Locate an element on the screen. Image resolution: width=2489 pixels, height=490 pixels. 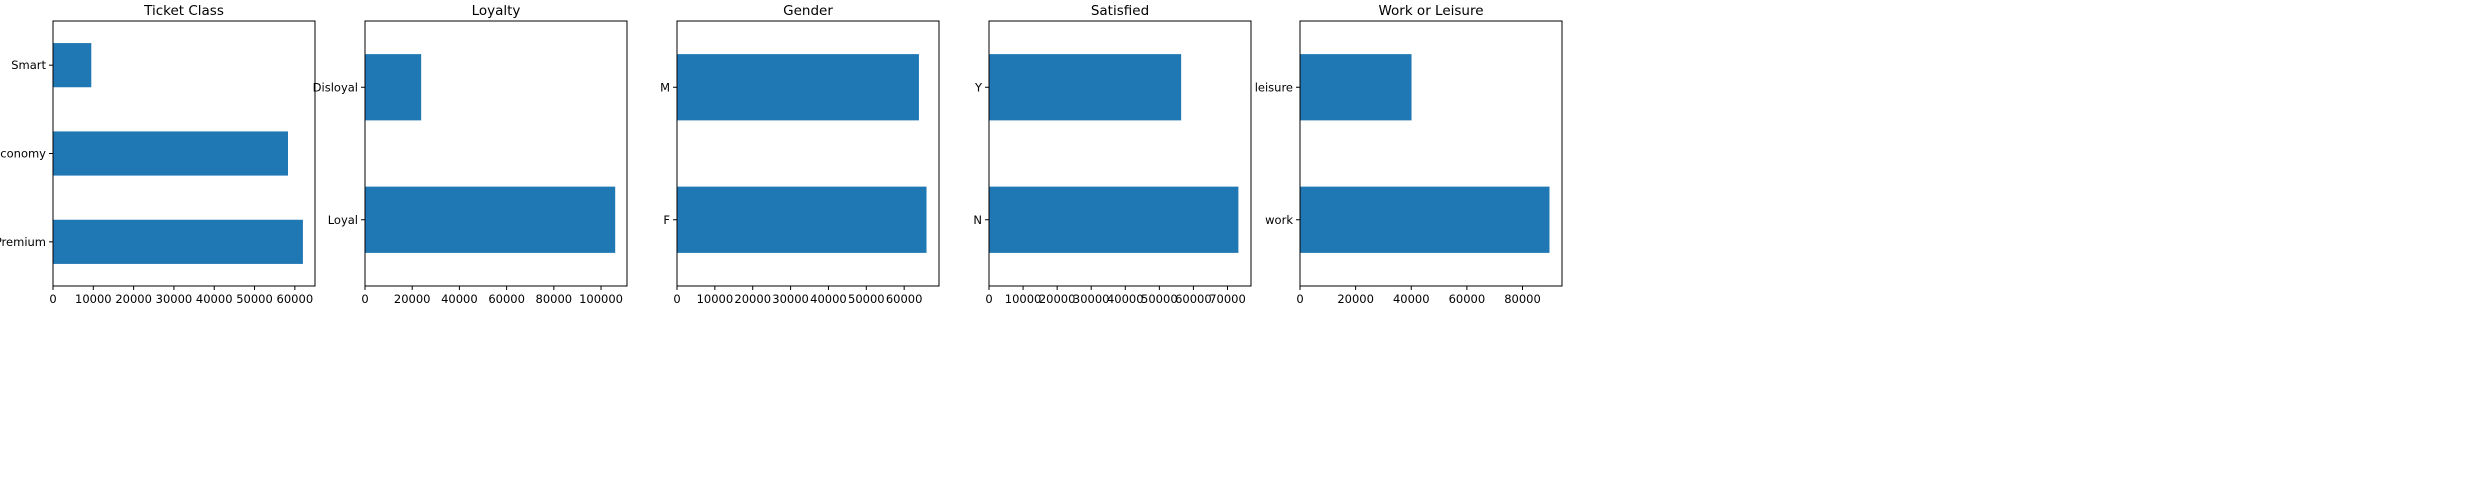
y-tick-label: Premium is located at coordinates (23, 242).